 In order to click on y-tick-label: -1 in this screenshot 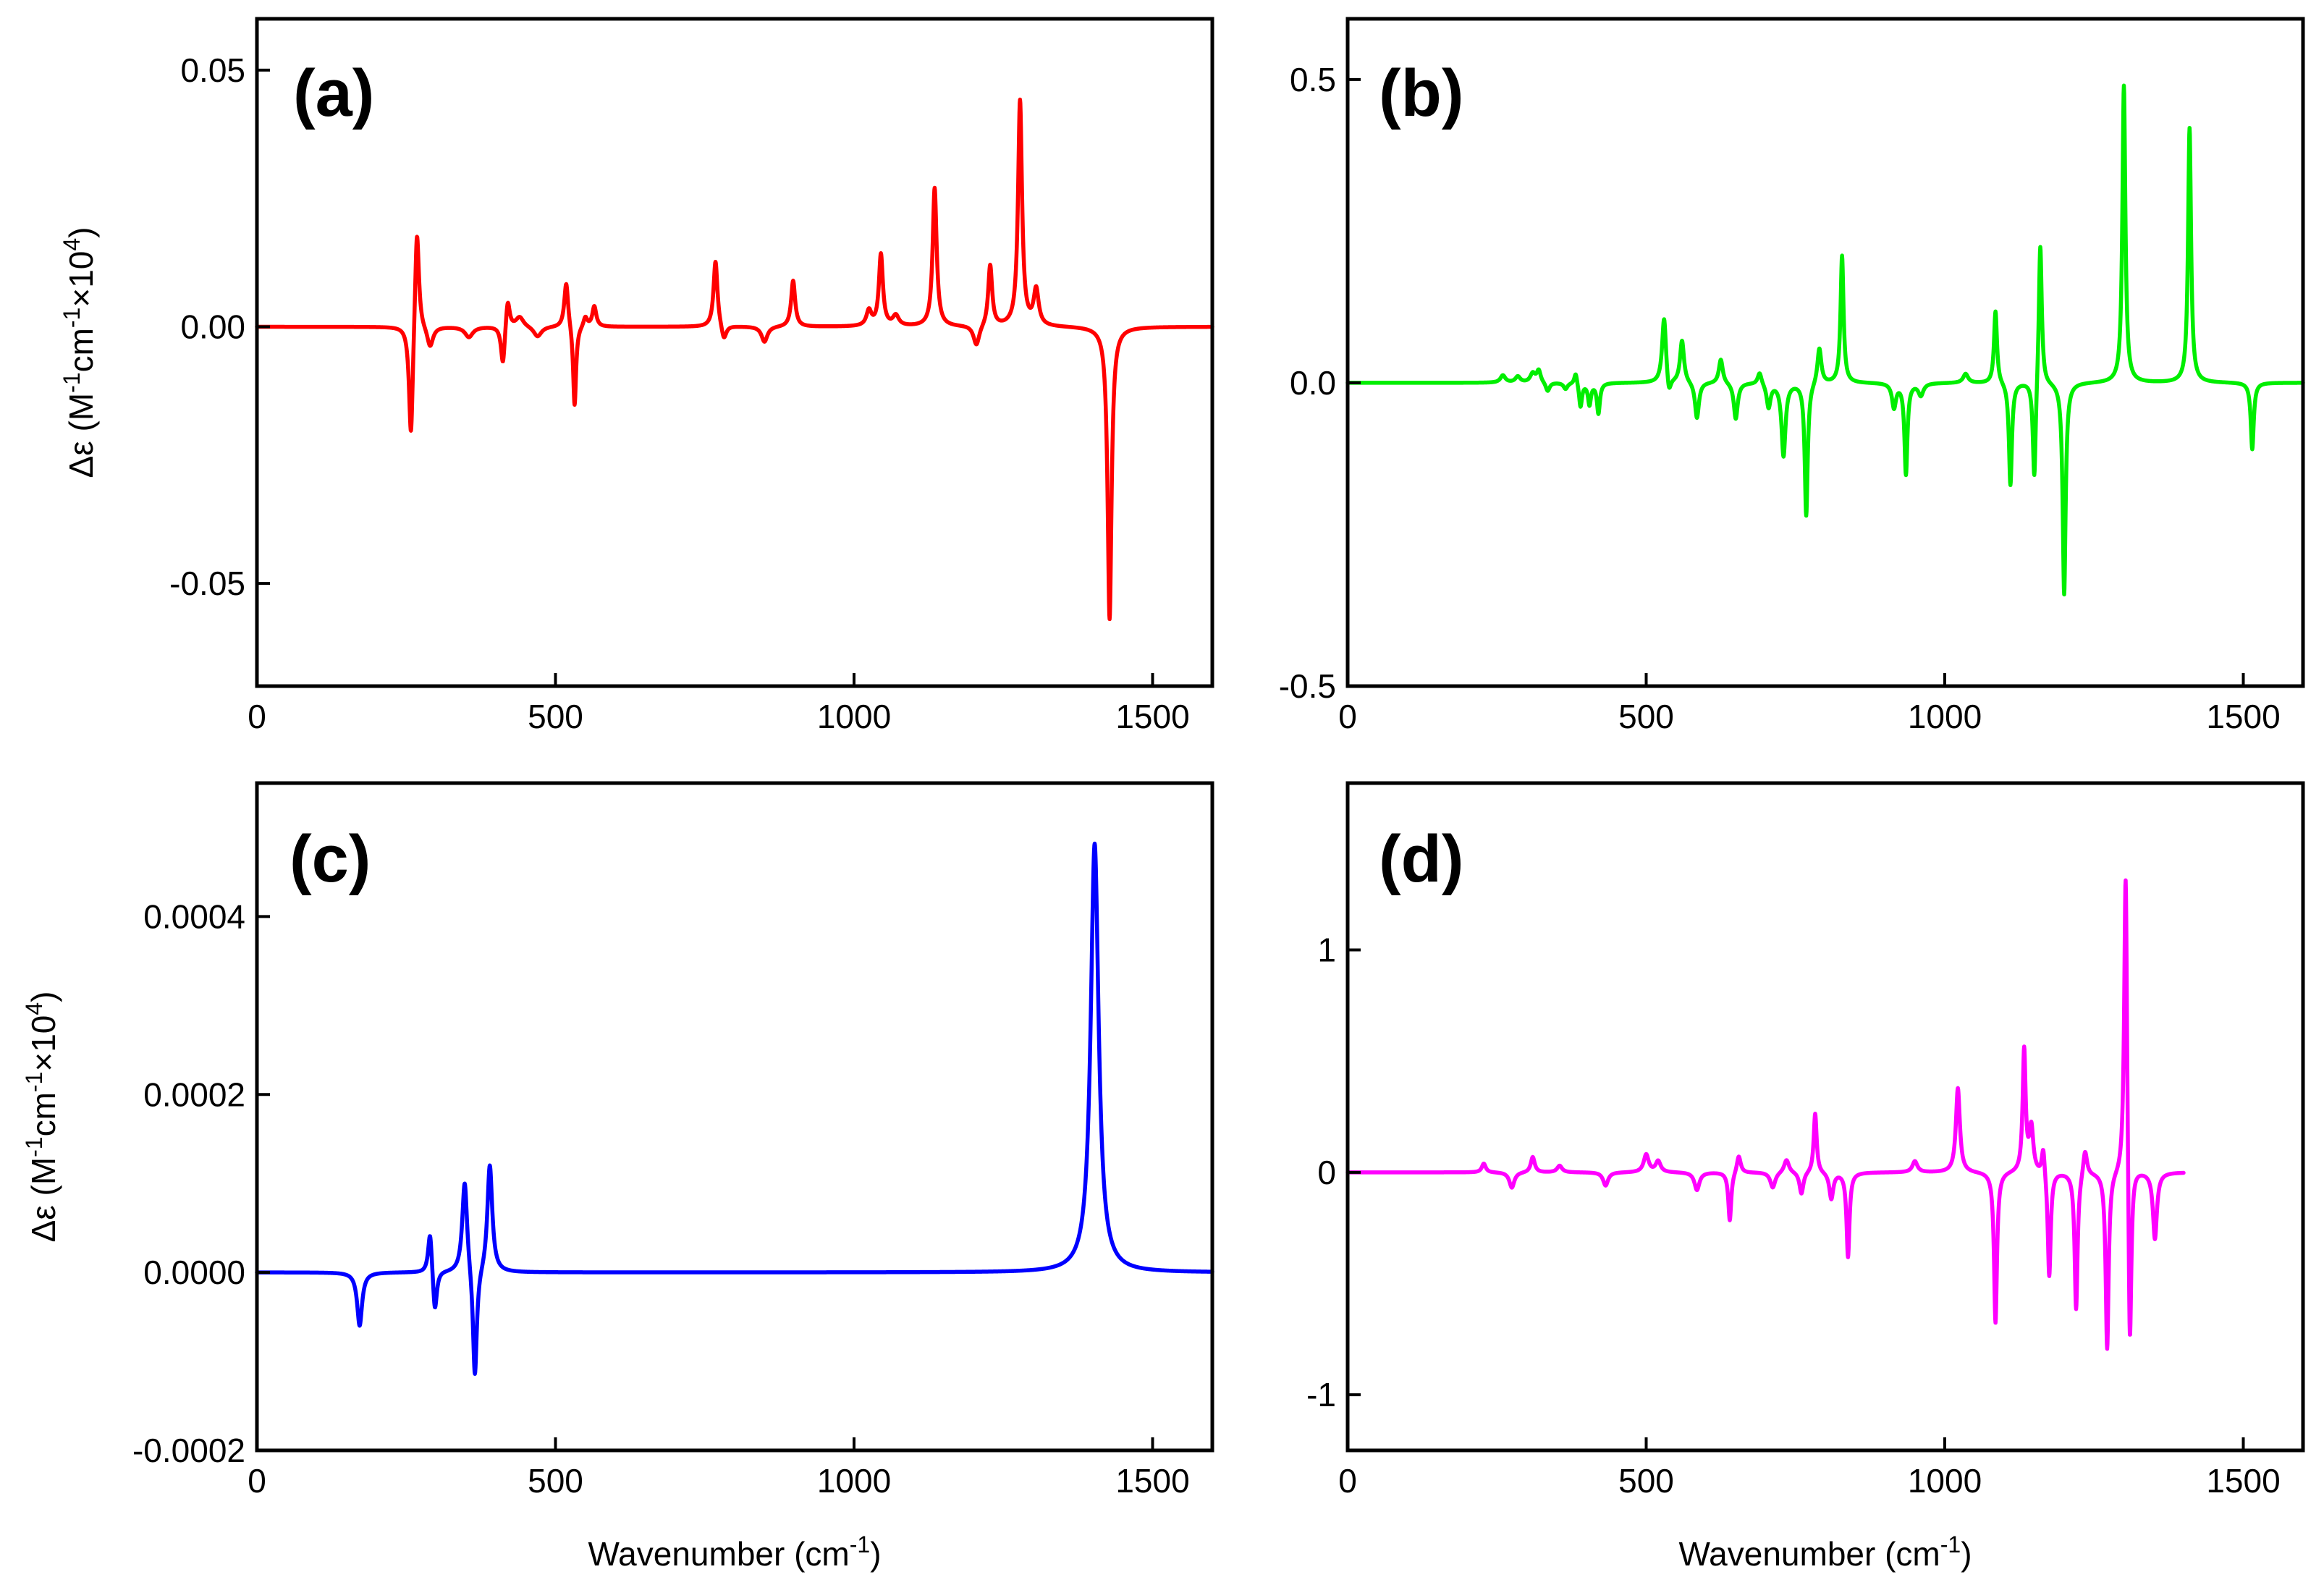, I will do `click(1321, 1394)`.